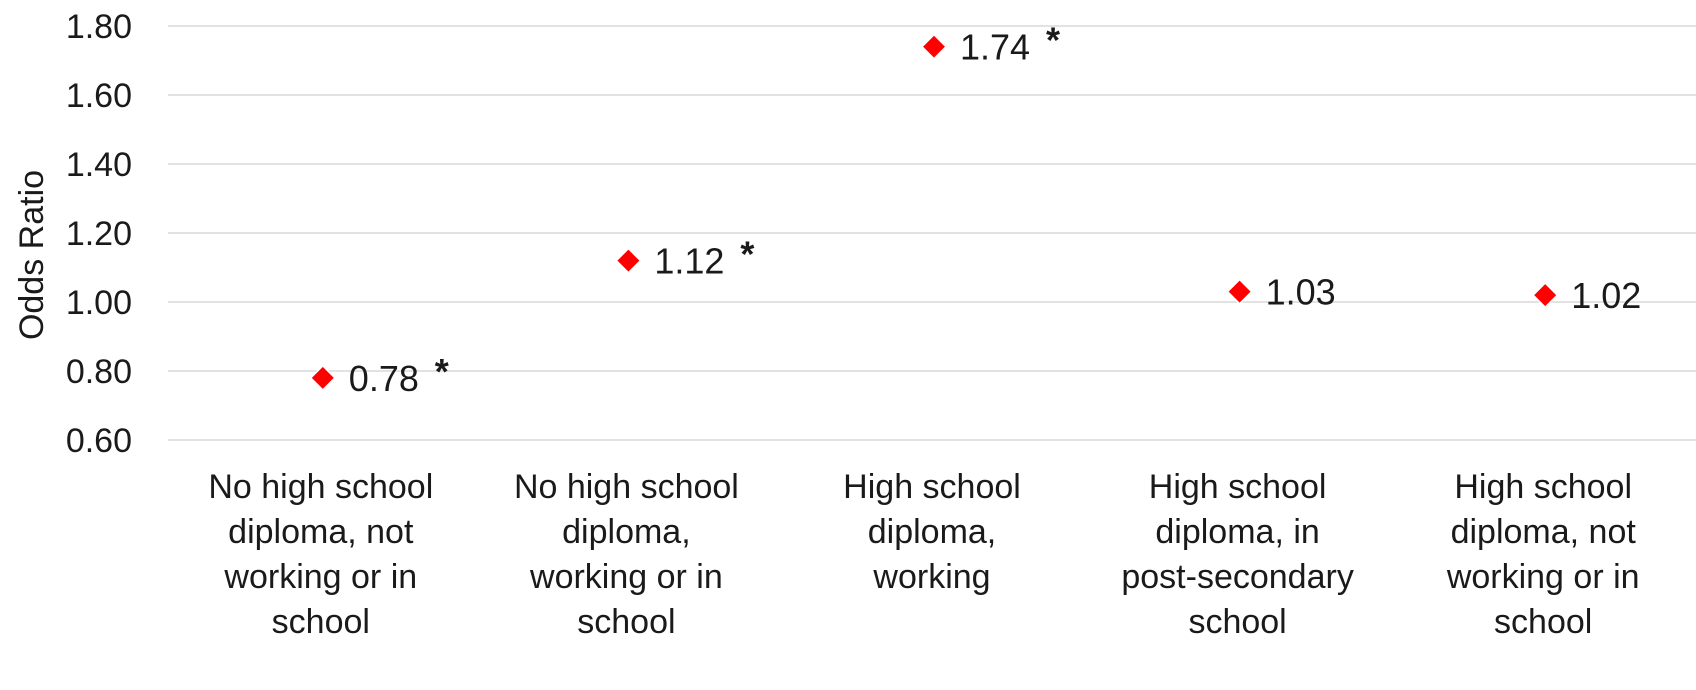 The height and width of the screenshot is (690, 1696). What do you see at coordinates (1237, 577) in the screenshot?
I see `x-category-label-line: post-secondary` at bounding box center [1237, 577].